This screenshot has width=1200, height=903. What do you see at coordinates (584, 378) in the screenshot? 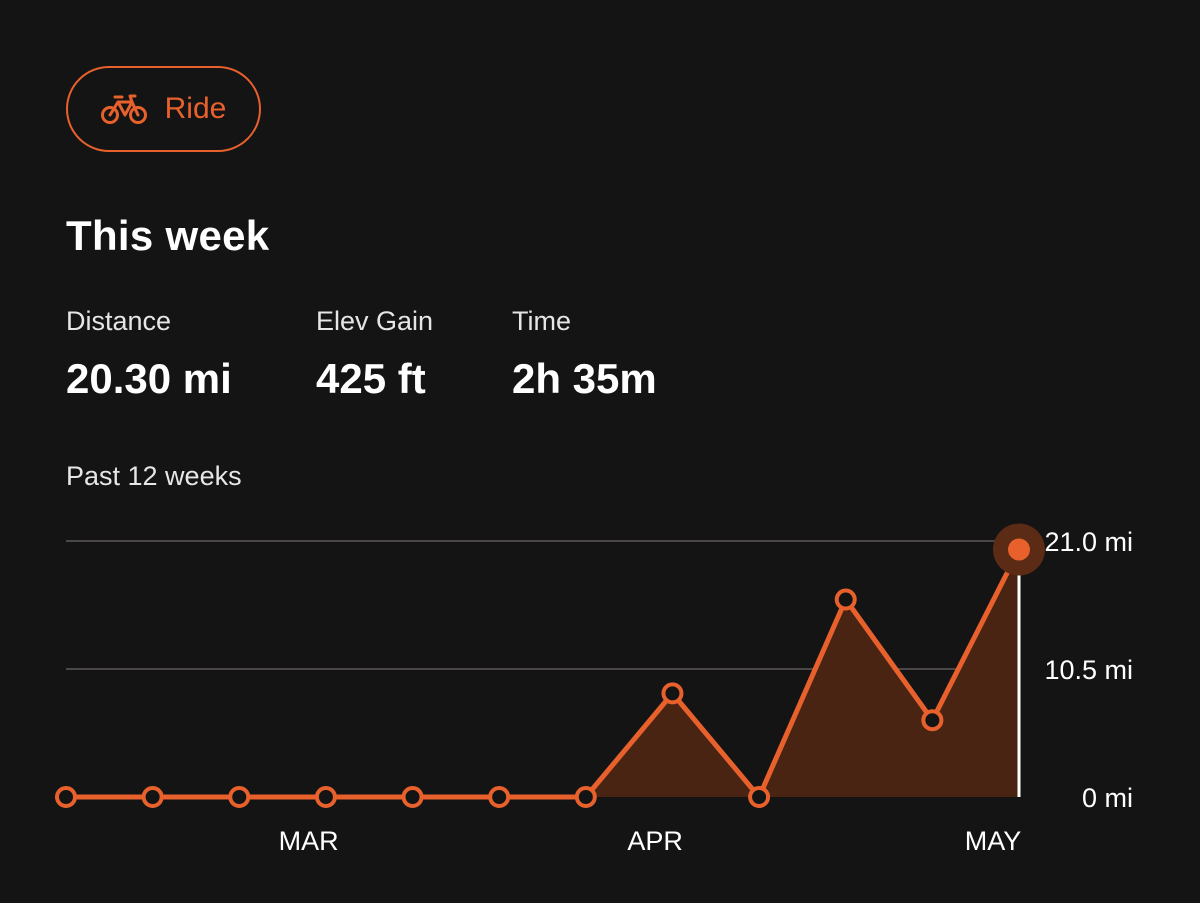
I see `stat-value: 2h 35m` at bounding box center [584, 378].